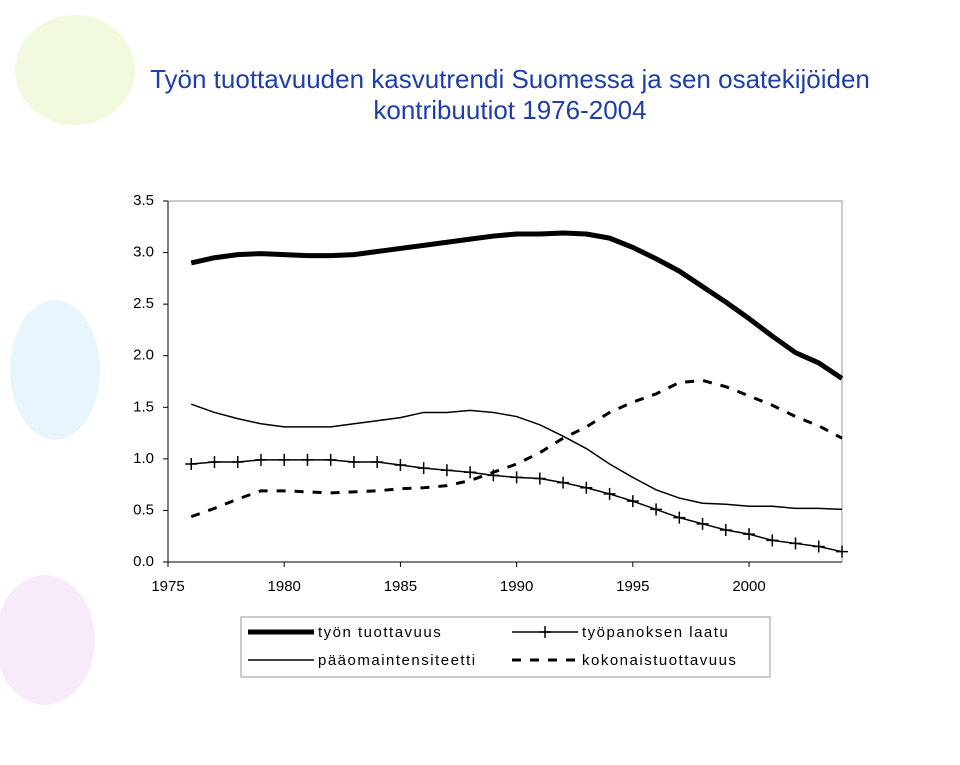  I want to click on y-tick-label: 3.5, so click(143, 200).